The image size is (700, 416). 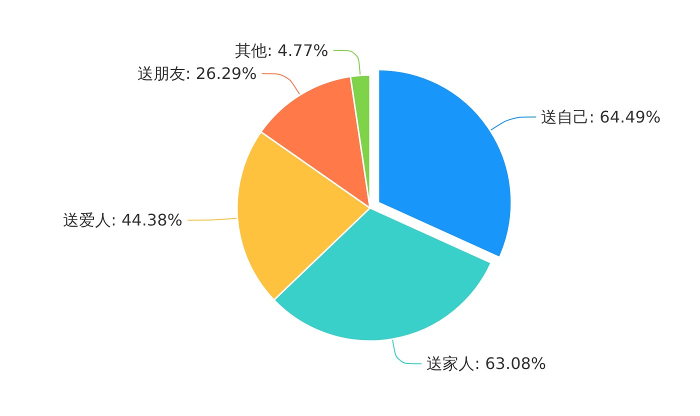 What do you see at coordinates (601, 116) in the screenshot?
I see `slice-label: 送自己: 64.49%` at bounding box center [601, 116].